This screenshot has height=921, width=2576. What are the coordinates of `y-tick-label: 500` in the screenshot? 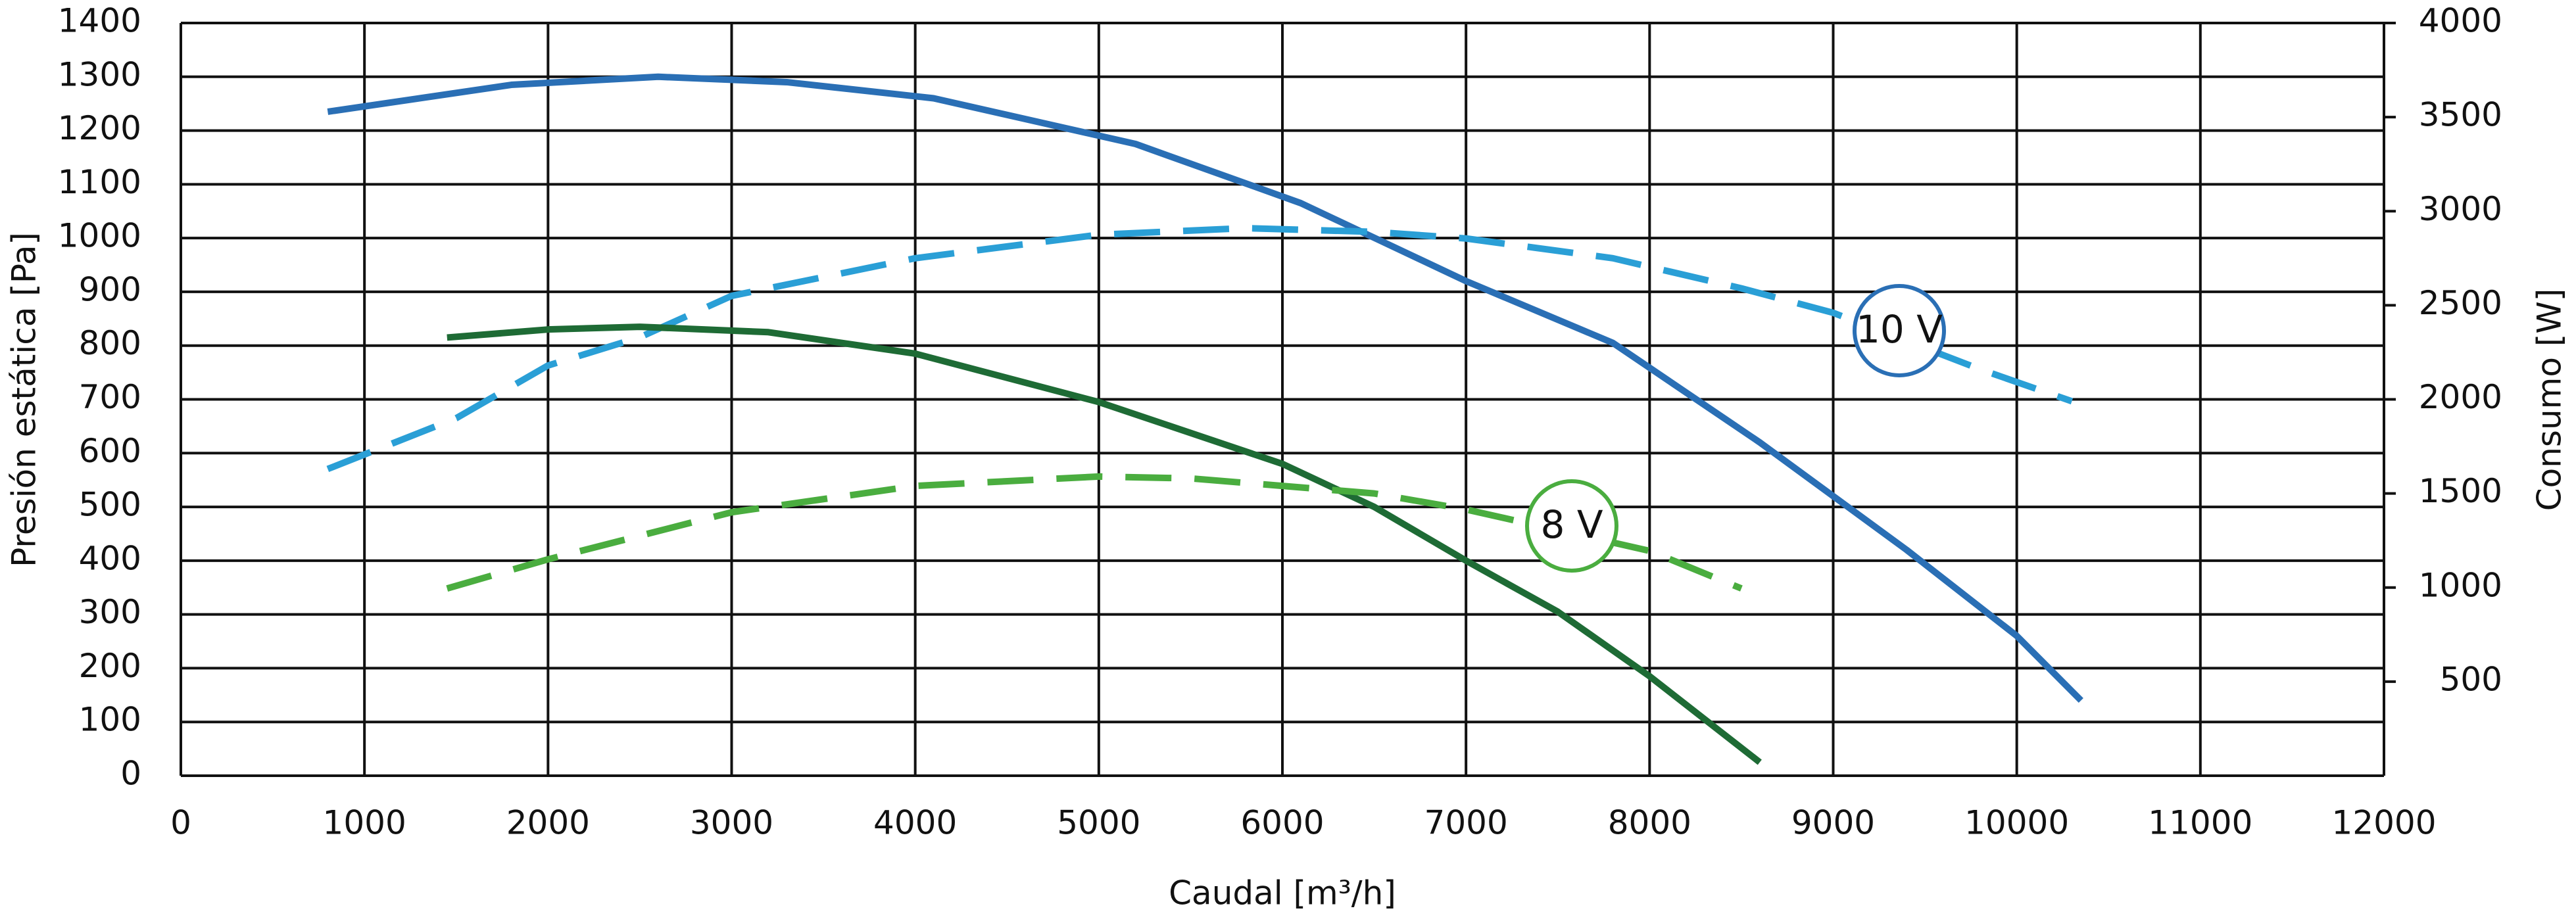 It's located at (110, 505).